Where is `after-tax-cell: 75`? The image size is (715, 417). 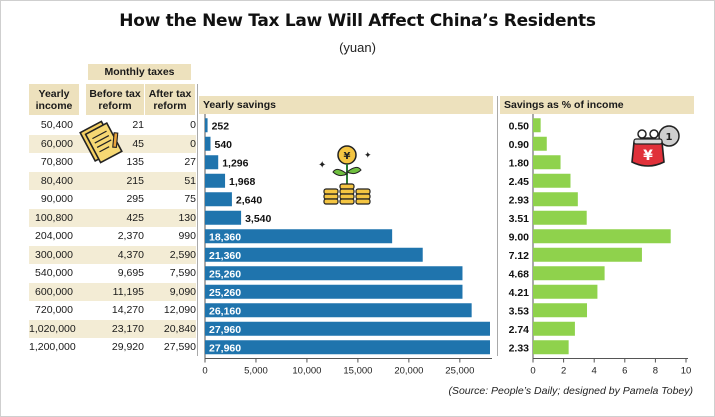
after-tax-cell: 75 is located at coordinates (190, 199).